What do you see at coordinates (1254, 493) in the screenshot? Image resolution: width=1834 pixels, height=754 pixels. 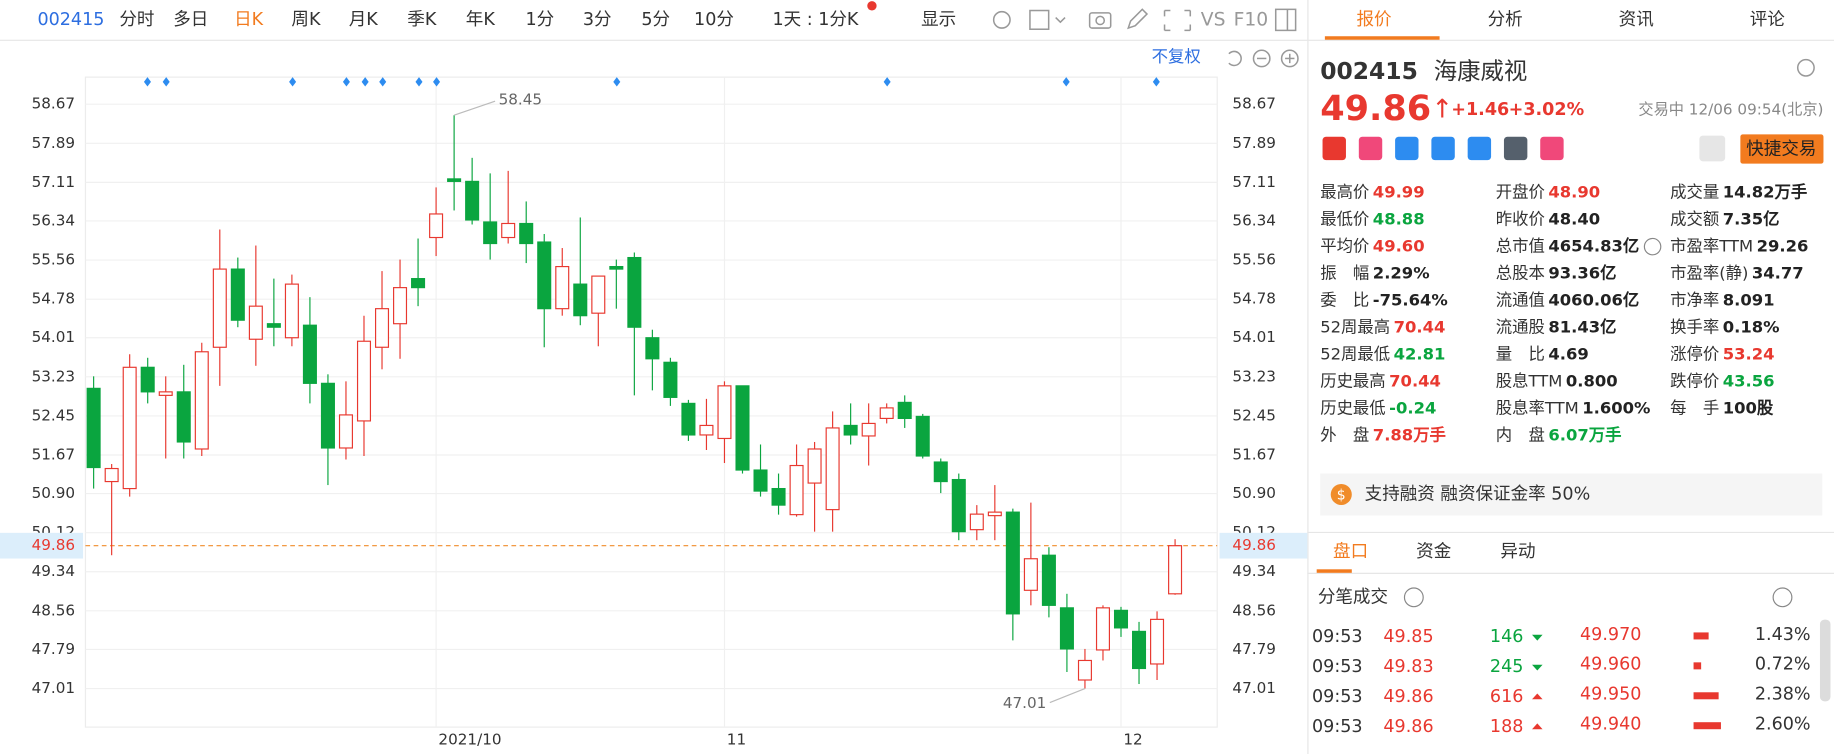 I see `y-tick-label: 50.90` at bounding box center [1254, 493].